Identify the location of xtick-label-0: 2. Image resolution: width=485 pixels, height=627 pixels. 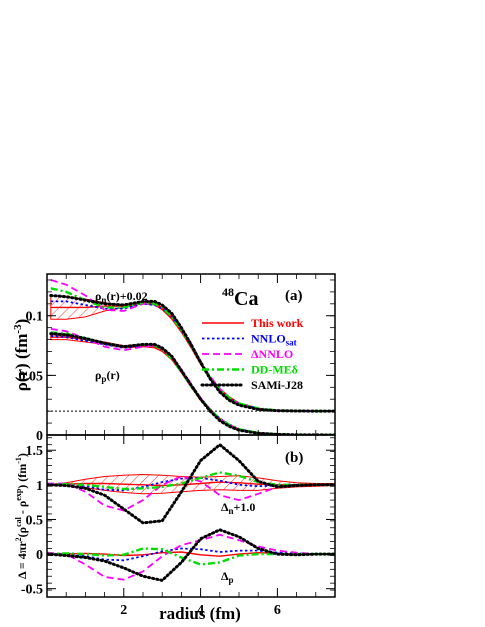
(123, 610).